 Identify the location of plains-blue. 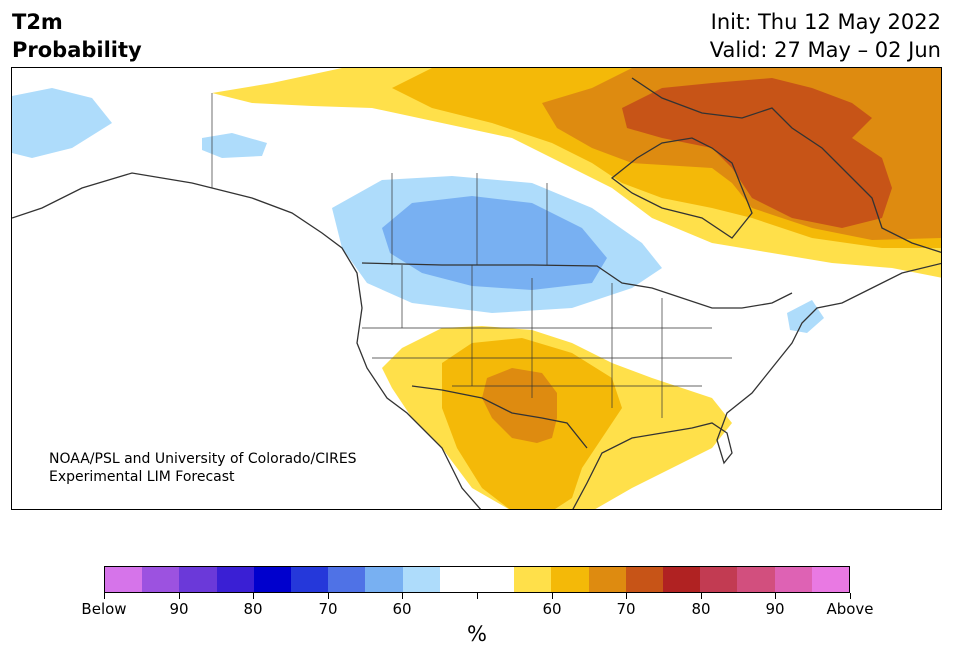
(494, 243).